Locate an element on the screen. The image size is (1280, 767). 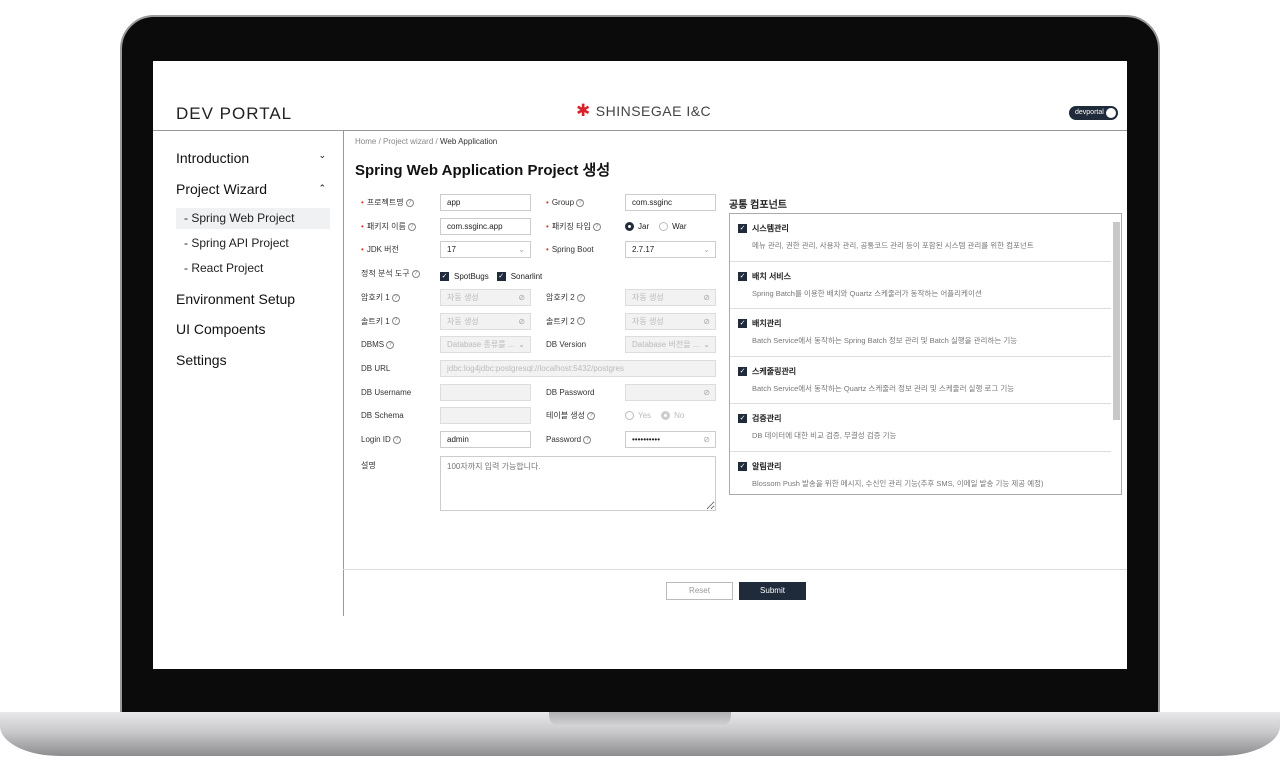
laptop-notch is located at coordinates (640, 719).